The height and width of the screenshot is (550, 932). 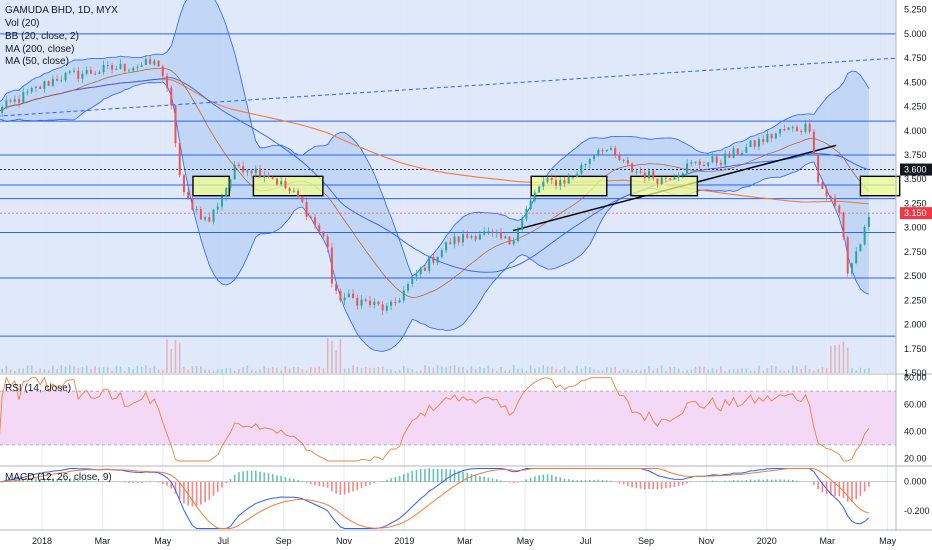 I want to click on price-tick-label: 3.000, so click(x=915, y=228).